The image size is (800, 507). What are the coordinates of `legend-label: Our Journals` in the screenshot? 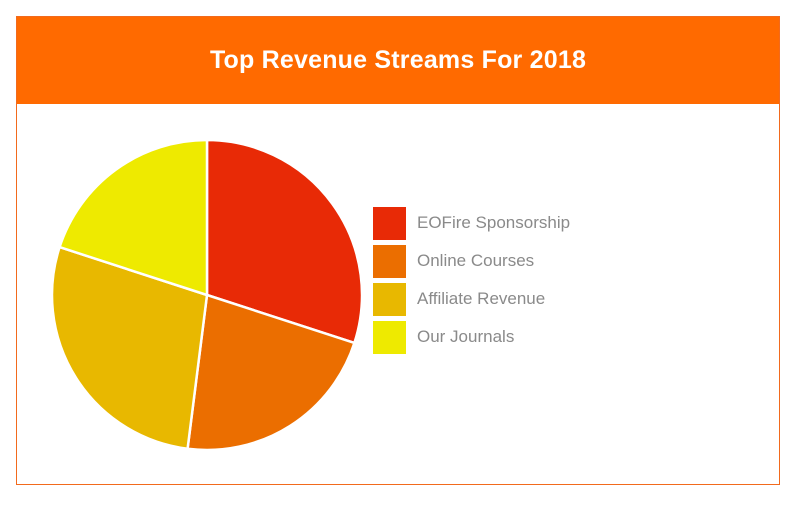 It's located at (466, 336).